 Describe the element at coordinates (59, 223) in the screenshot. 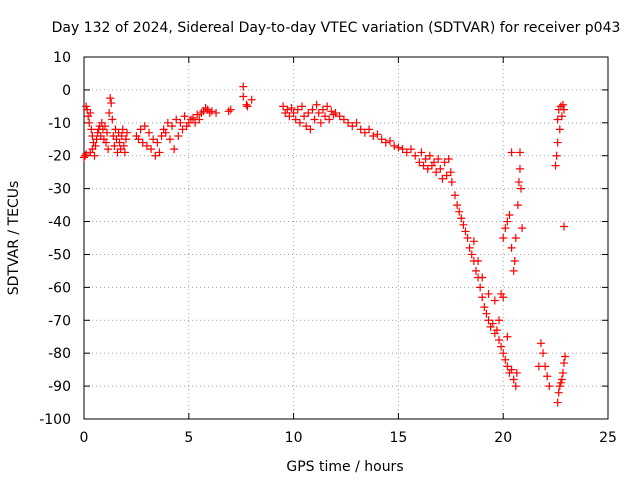

I see `y-tick-label: -40` at that location.